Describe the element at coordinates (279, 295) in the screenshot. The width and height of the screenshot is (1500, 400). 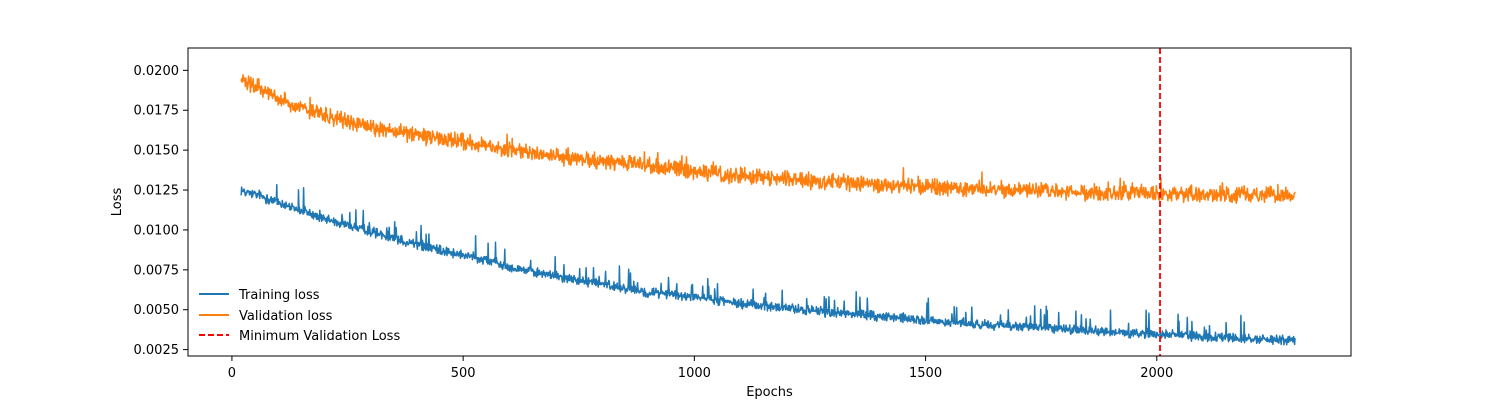
I see `legend-label-training: Training loss` at that location.